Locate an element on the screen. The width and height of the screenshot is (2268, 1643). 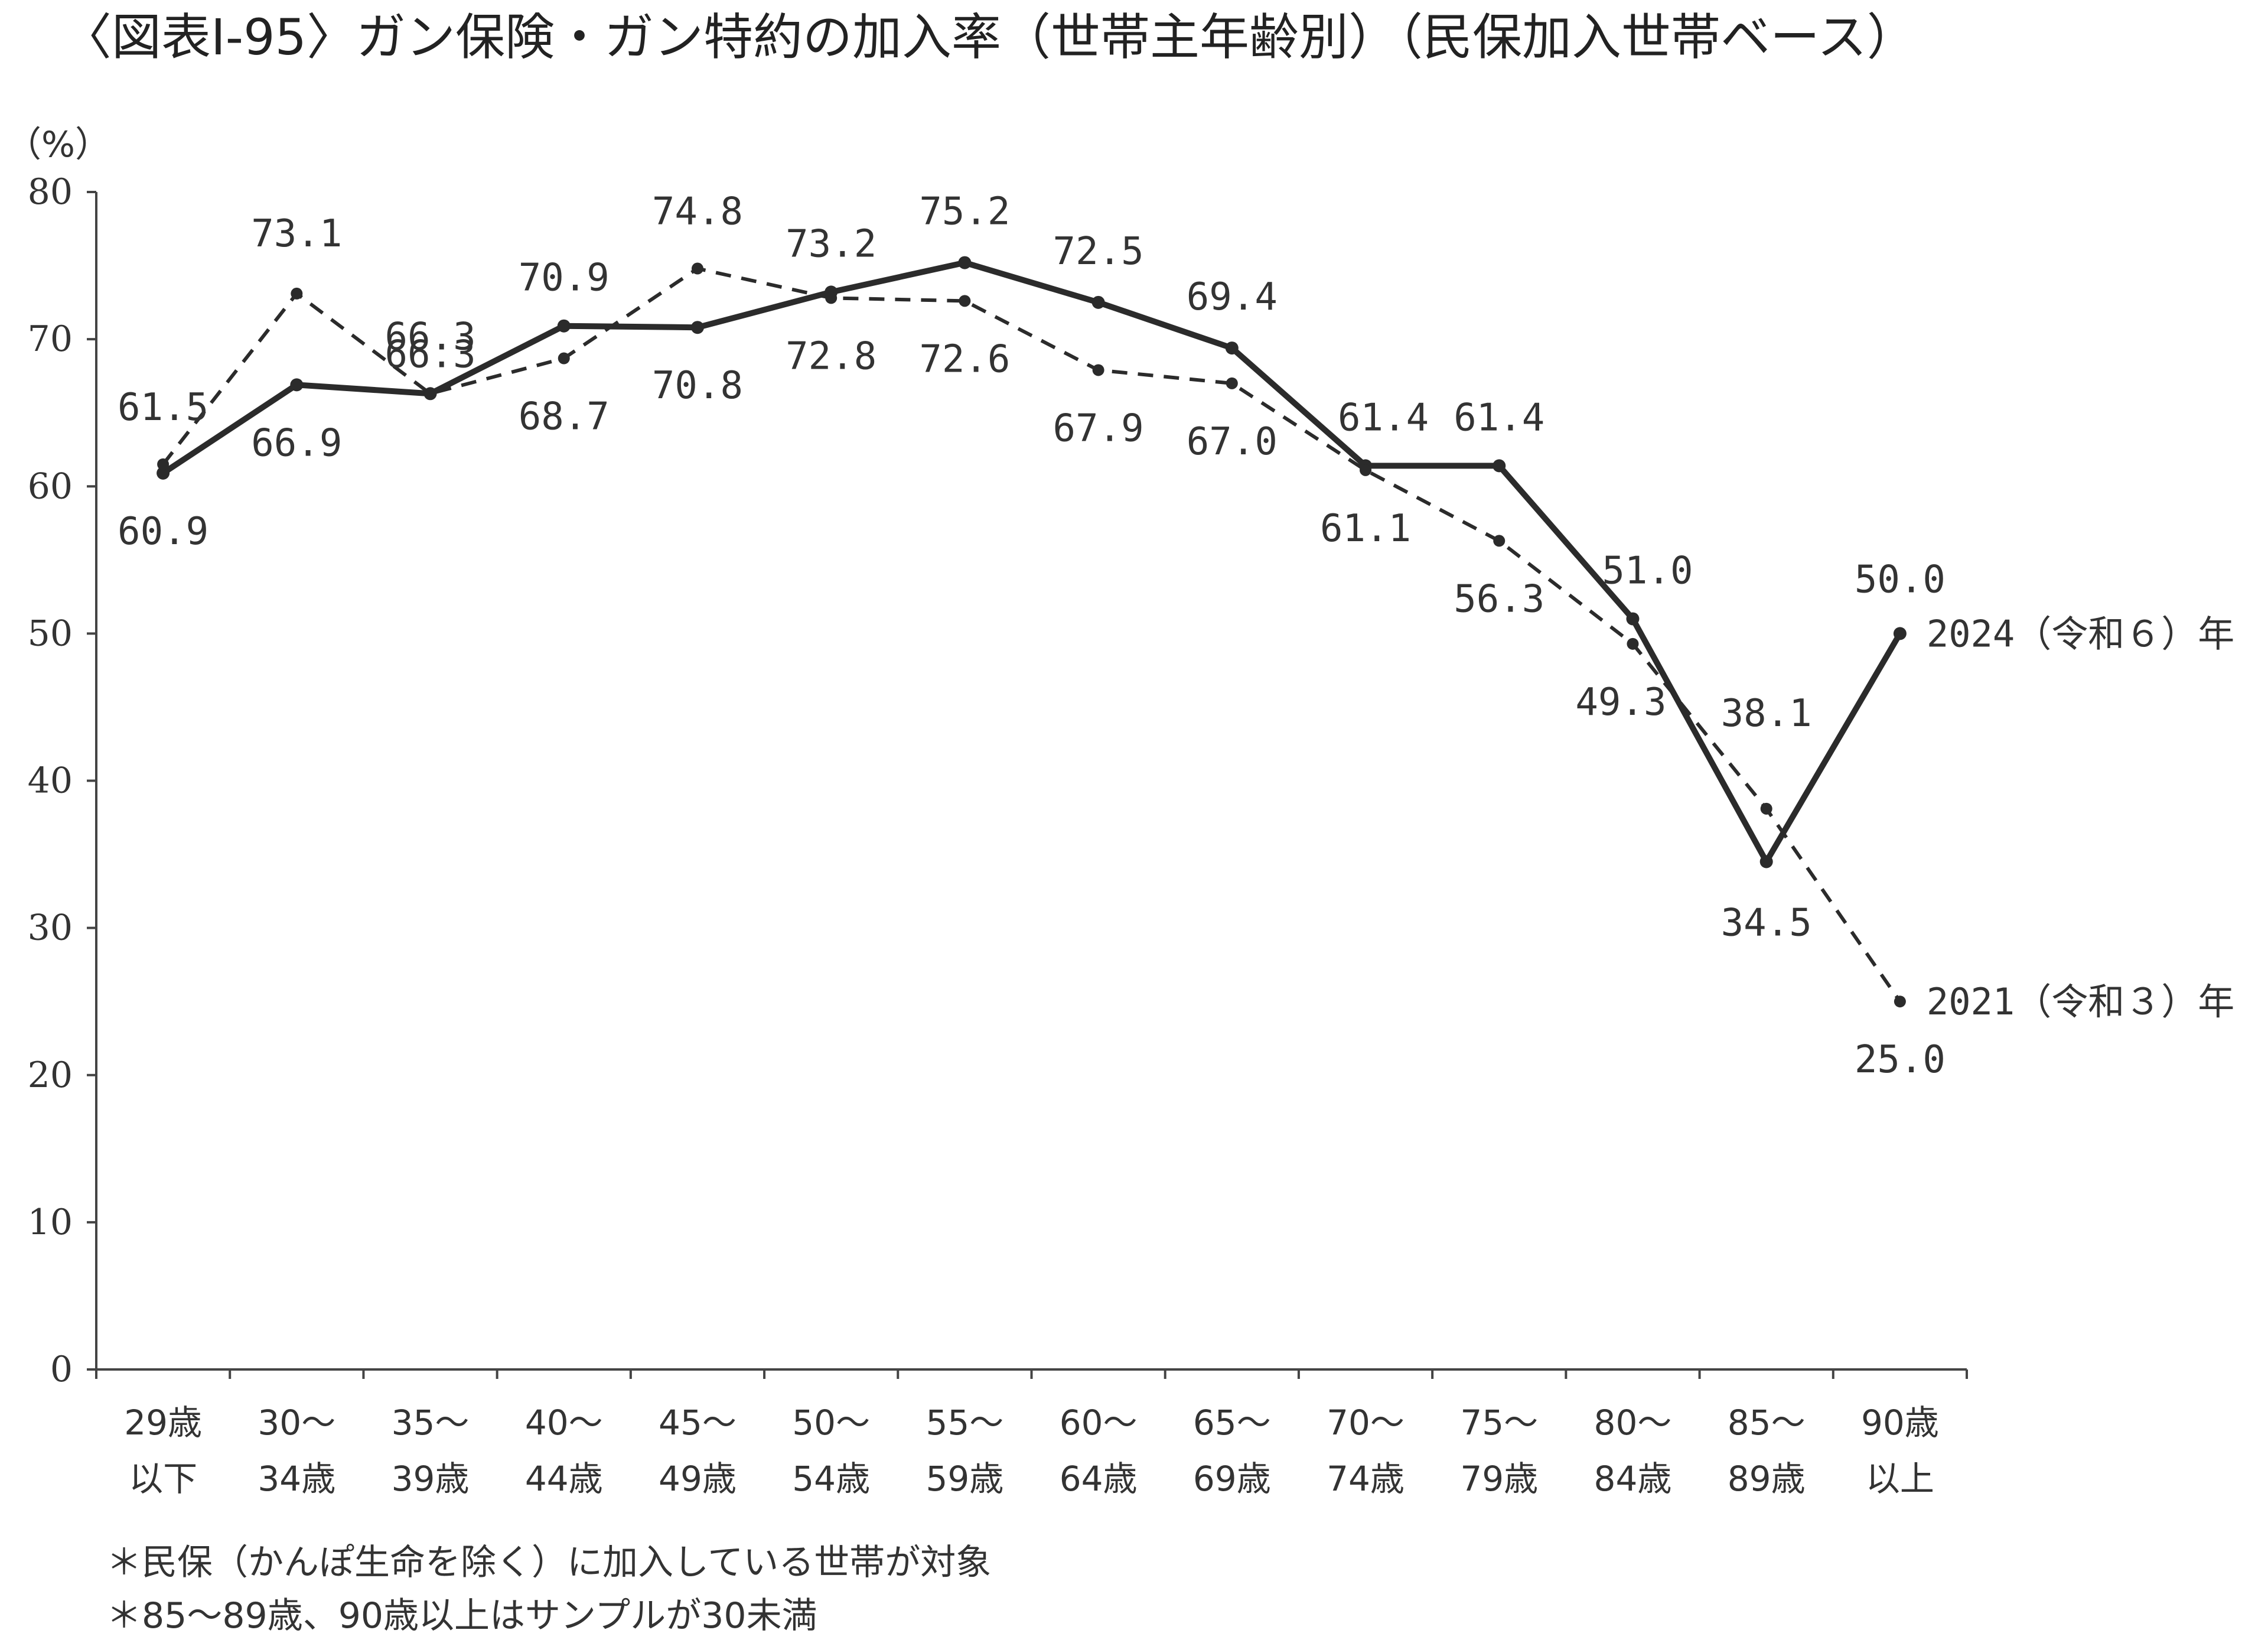
x-category-label: 74歳 is located at coordinates (1366, 1479).